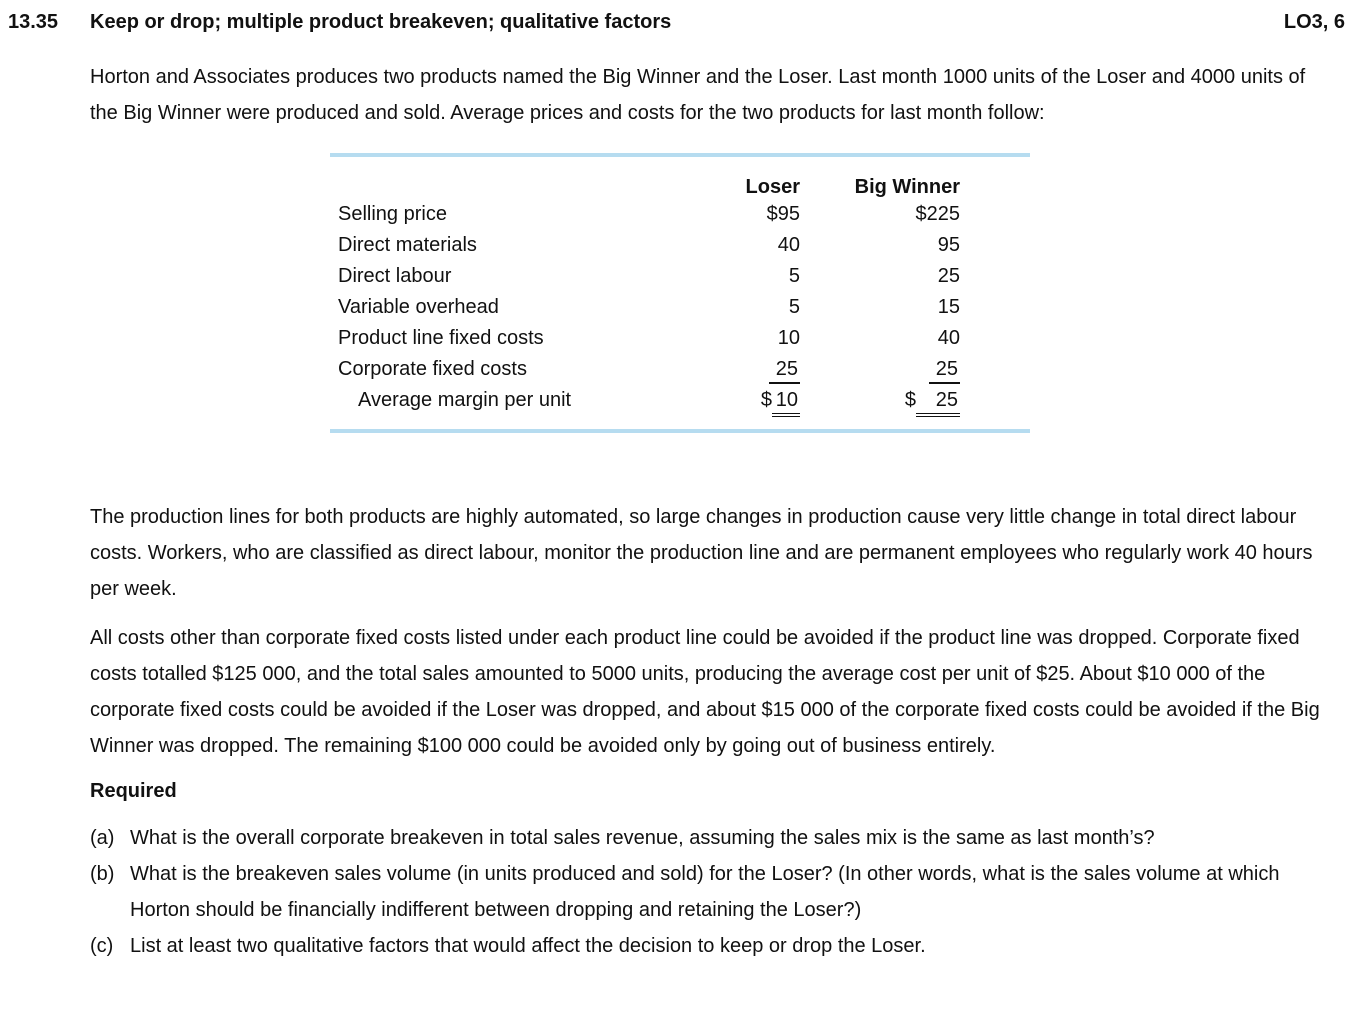 The image size is (1370, 1010). What do you see at coordinates (102, 874) in the screenshot?
I see `item-label: (b)` at bounding box center [102, 874].